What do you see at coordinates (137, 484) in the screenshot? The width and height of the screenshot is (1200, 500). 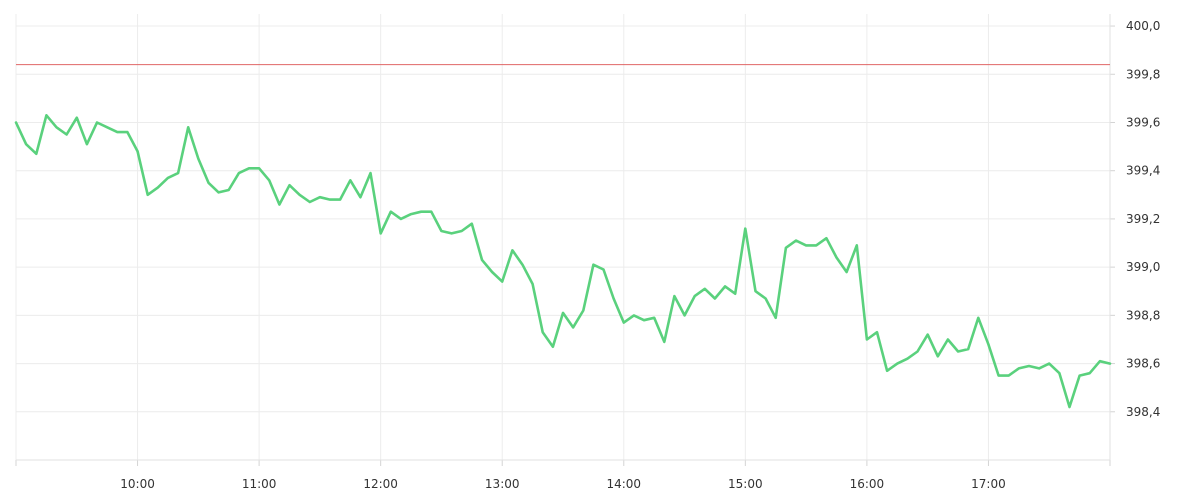 I see `x-tick-label: 10:00` at bounding box center [137, 484].